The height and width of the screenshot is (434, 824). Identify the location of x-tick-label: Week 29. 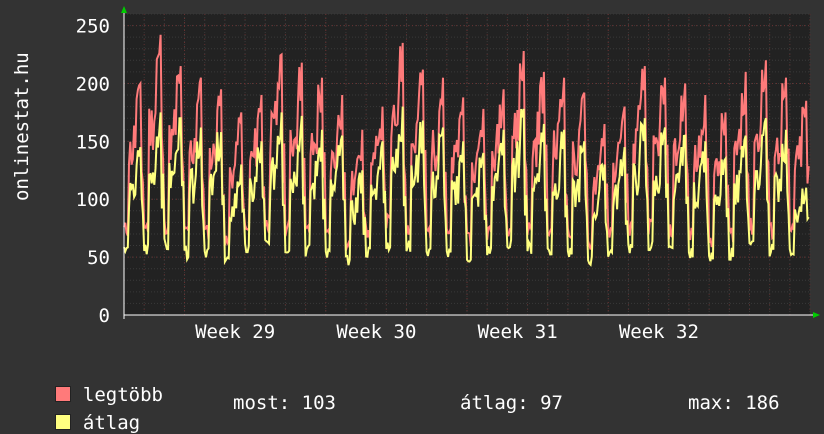
(235, 332).